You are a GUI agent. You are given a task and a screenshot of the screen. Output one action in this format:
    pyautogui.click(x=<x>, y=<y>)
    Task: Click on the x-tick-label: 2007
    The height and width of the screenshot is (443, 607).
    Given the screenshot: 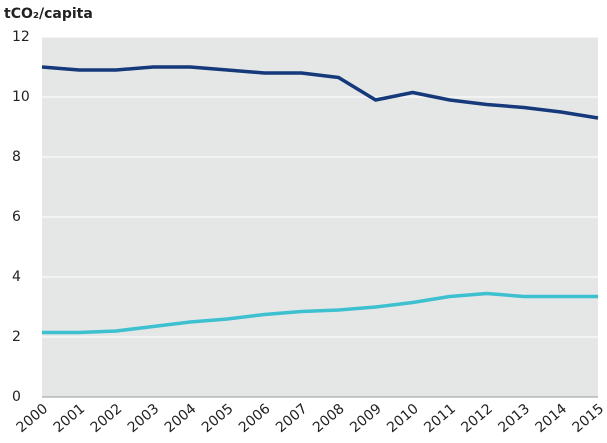 What is the action you would take?
    pyautogui.click(x=292, y=418)
    